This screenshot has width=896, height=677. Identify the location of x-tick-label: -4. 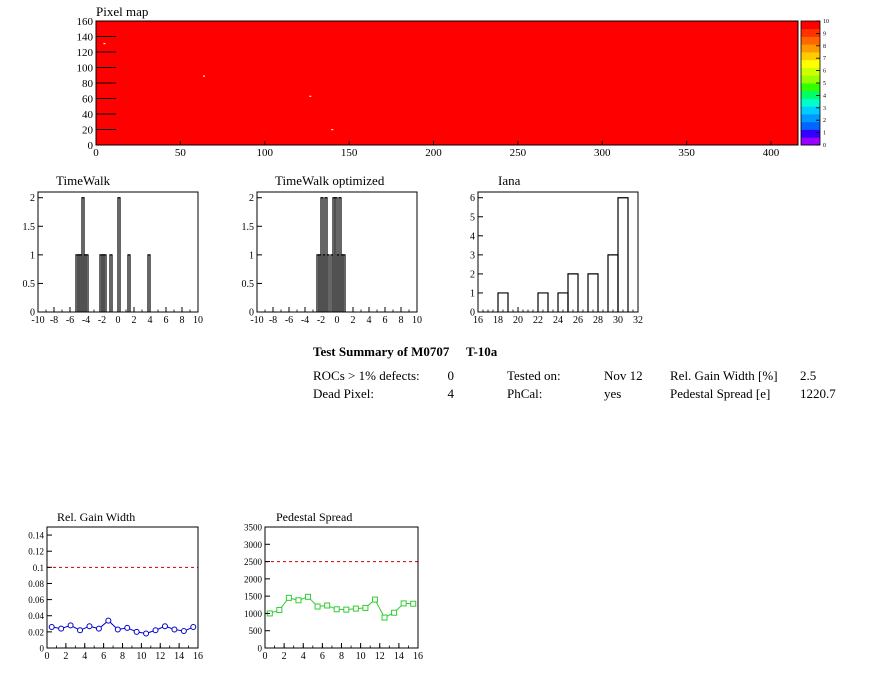
(305, 320).